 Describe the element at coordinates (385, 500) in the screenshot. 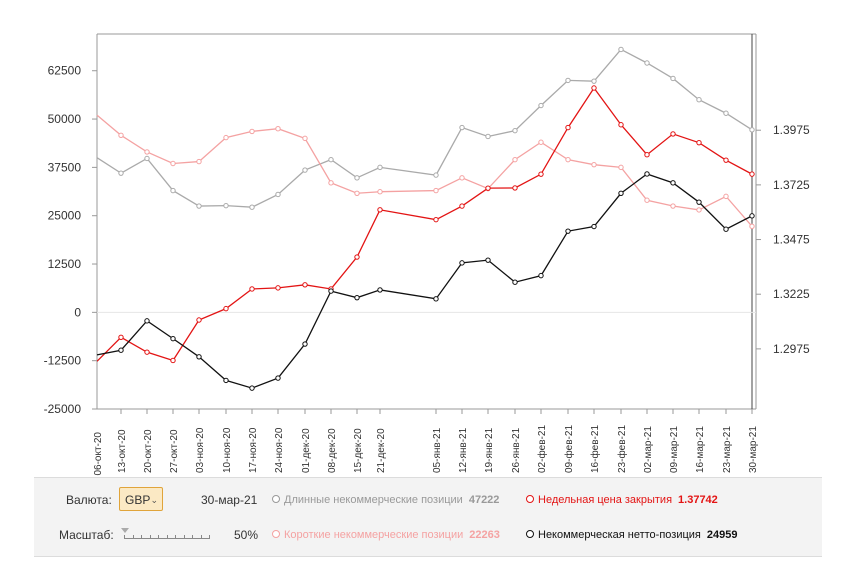

I see `legend-long: Длинные некоммерческие позиции 47222` at that location.